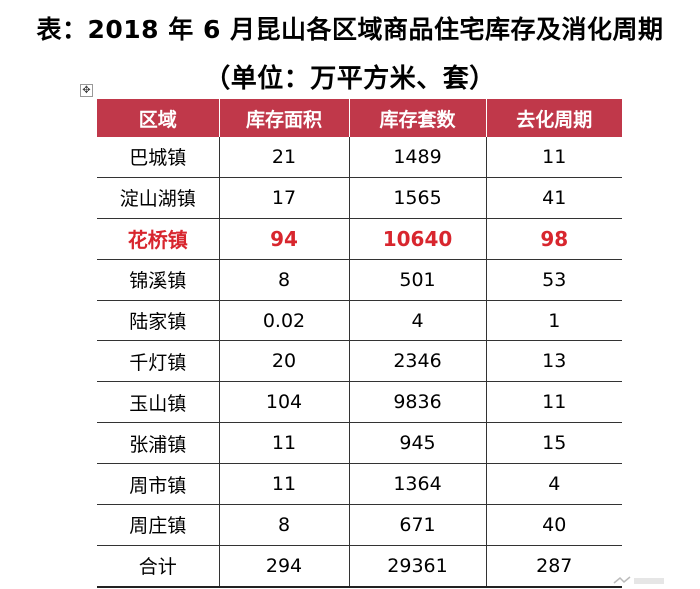  I want to click on cell-cycle: 41, so click(554, 197).